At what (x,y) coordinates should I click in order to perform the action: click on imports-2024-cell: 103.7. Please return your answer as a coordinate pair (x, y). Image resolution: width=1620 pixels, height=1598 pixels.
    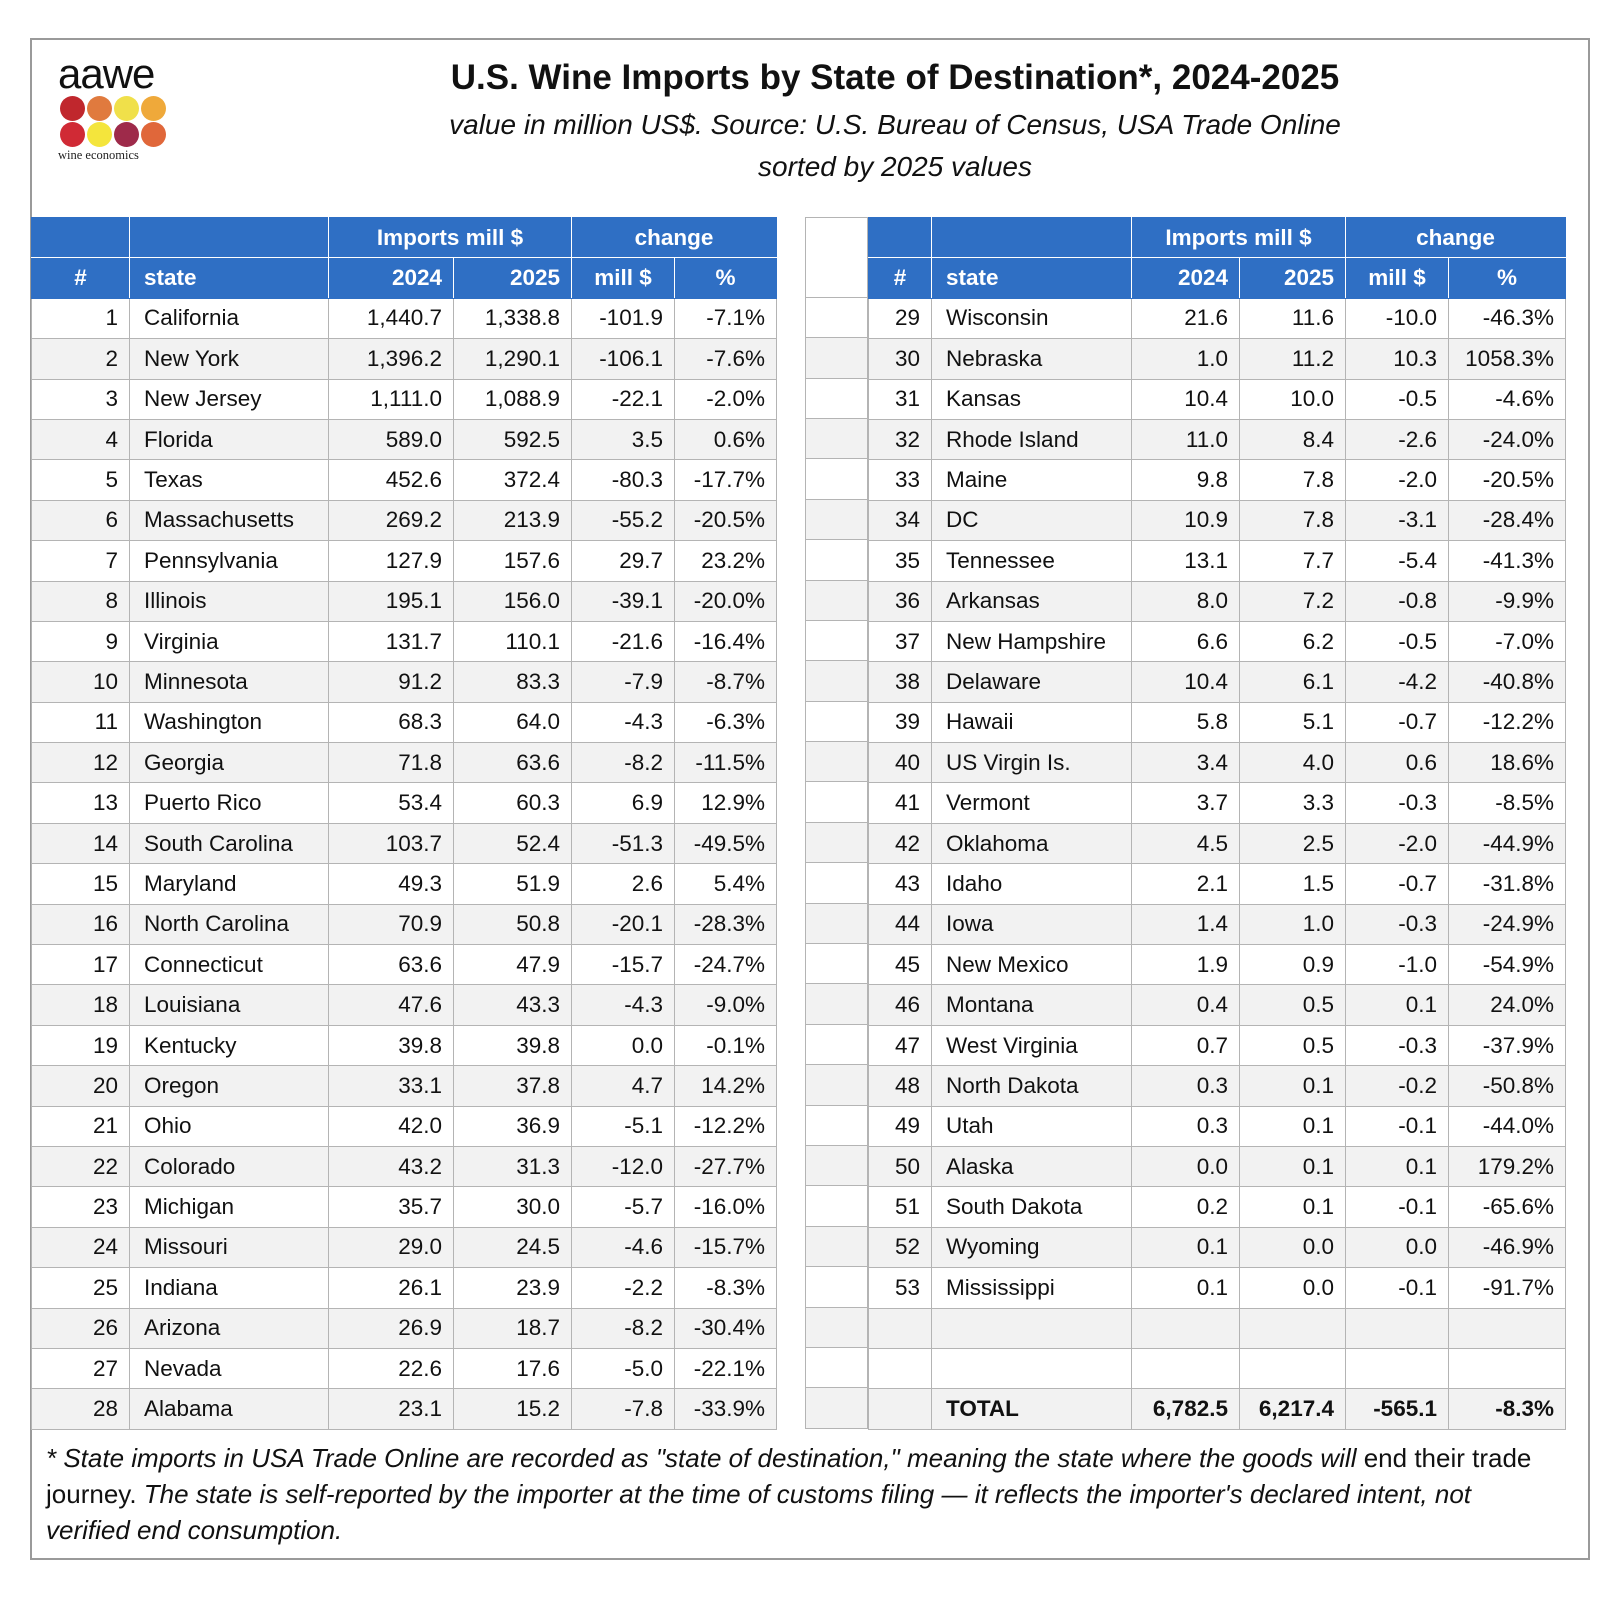
    Looking at the image, I should click on (391, 843).